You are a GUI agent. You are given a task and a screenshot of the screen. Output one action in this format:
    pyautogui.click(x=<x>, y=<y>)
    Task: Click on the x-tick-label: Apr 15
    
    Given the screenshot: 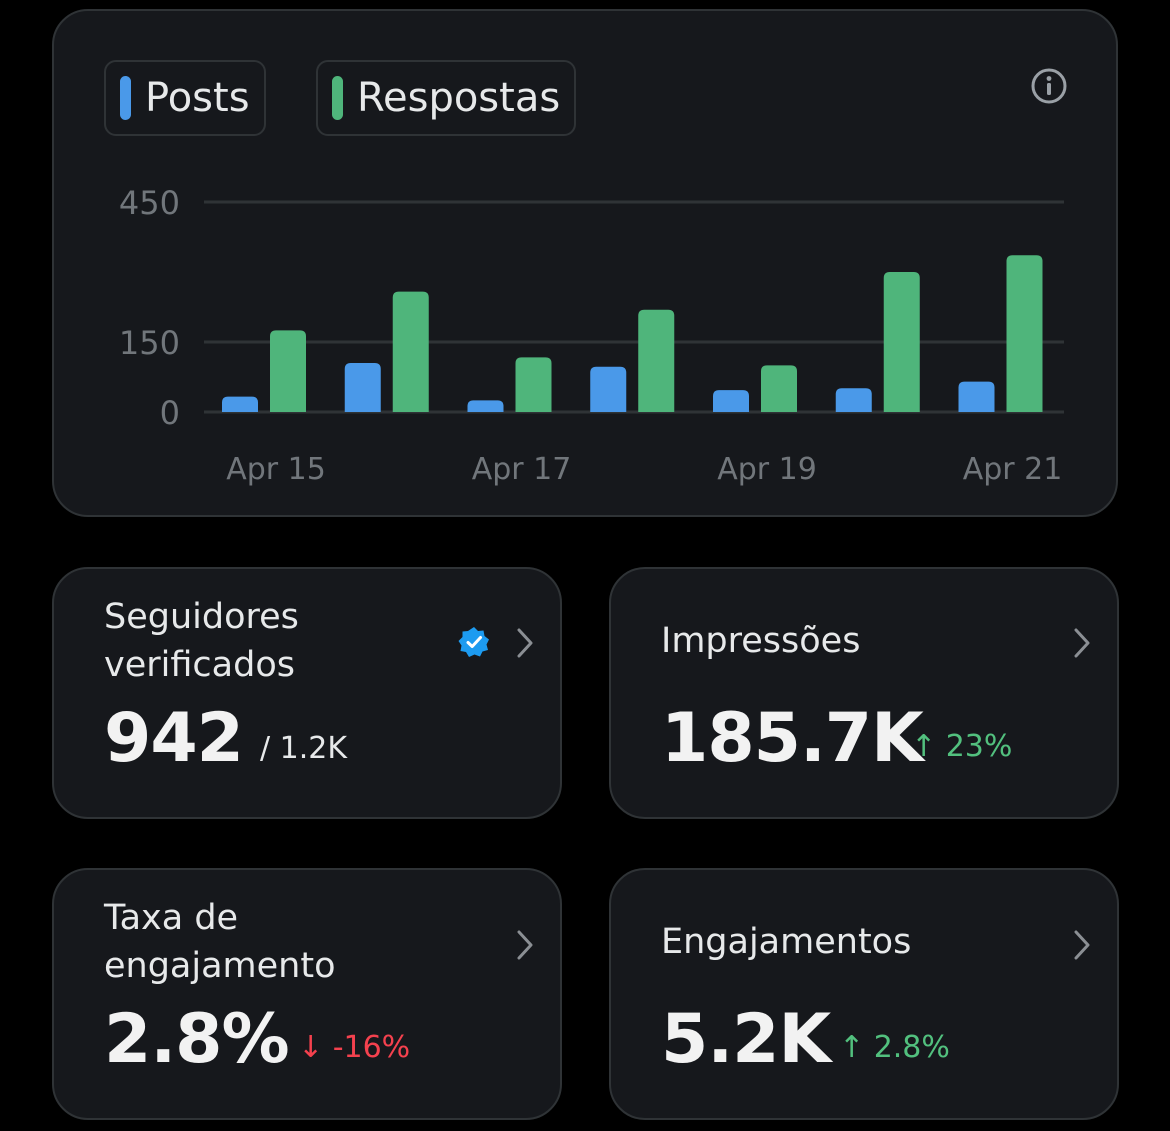 What is the action you would take?
    pyautogui.click(x=276, y=469)
    